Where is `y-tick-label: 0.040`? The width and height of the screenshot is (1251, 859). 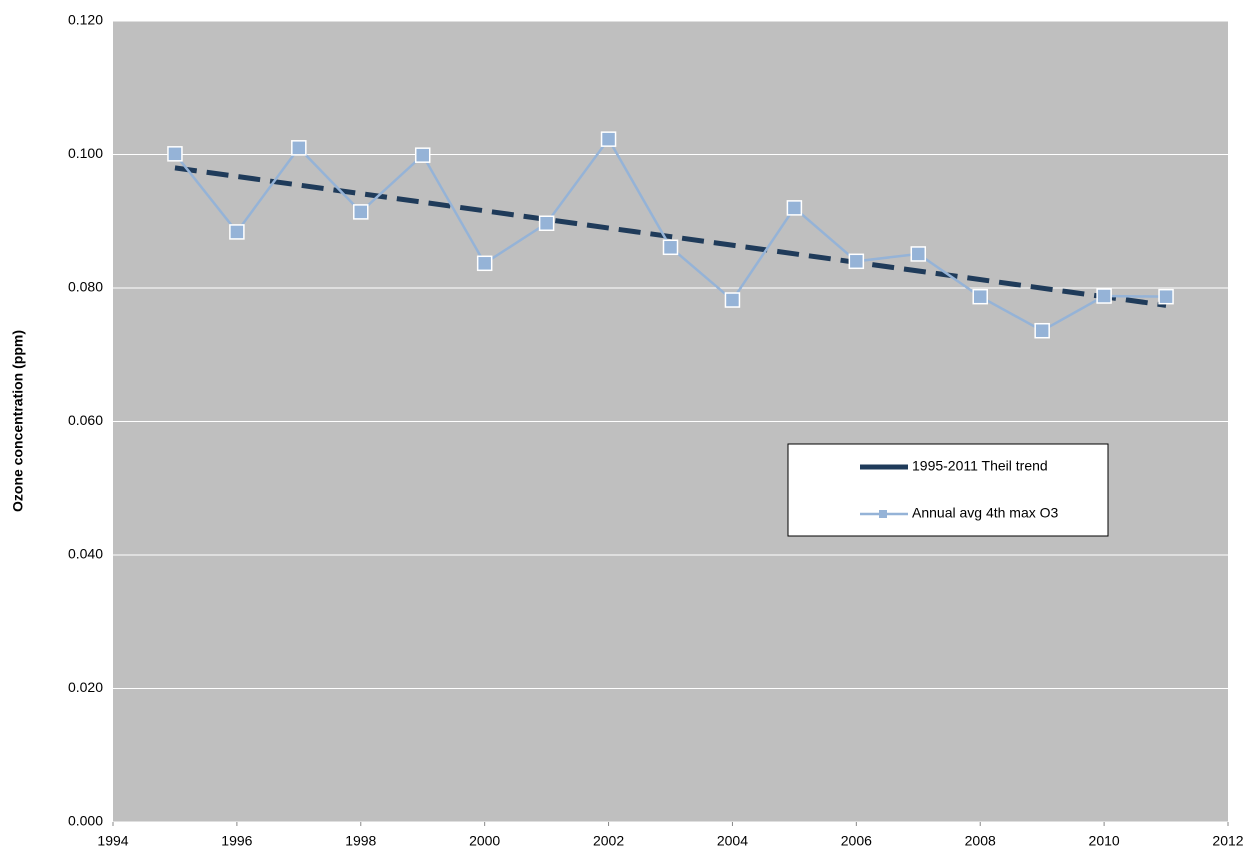 y-tick-label: 0.040 is located at coordinates (85, 554).